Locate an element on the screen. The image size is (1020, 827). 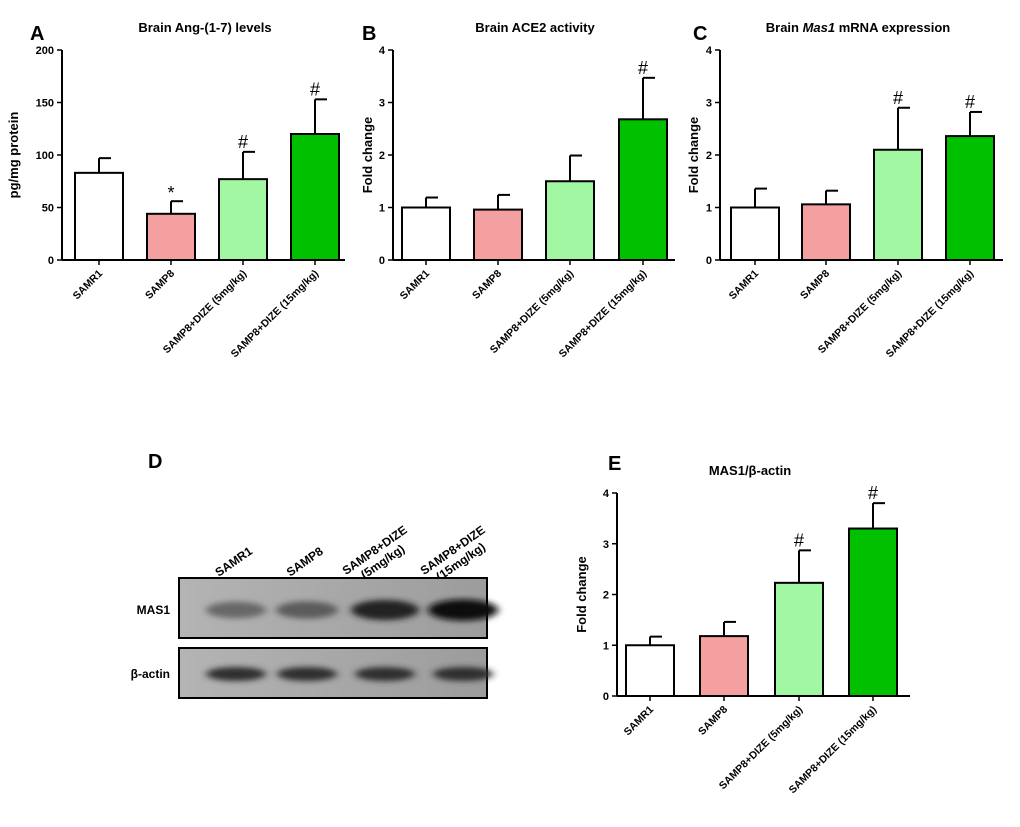
chart-title: Brain Ang-(1-7) levels is located at coordinates (204, 27).